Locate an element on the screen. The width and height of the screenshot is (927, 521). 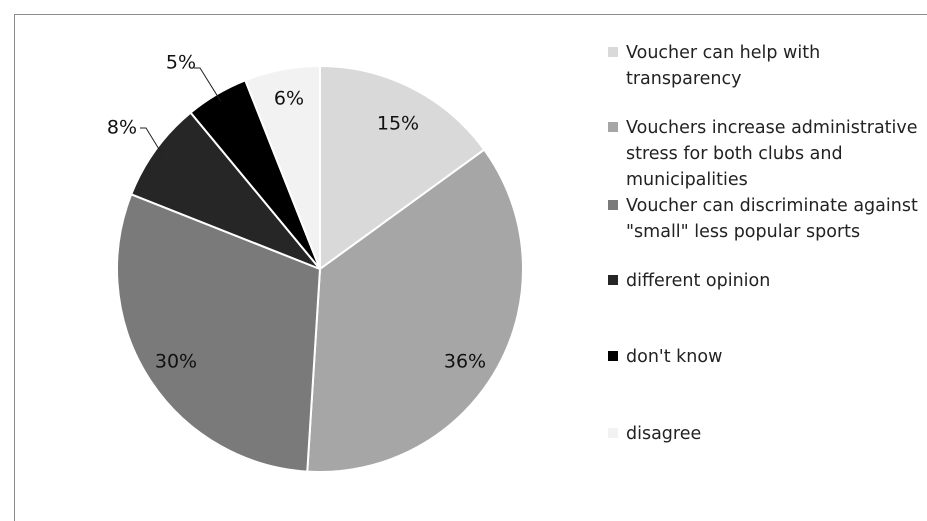
legend-item: Voucher can help with transparency is located at coordinates (767, 66).